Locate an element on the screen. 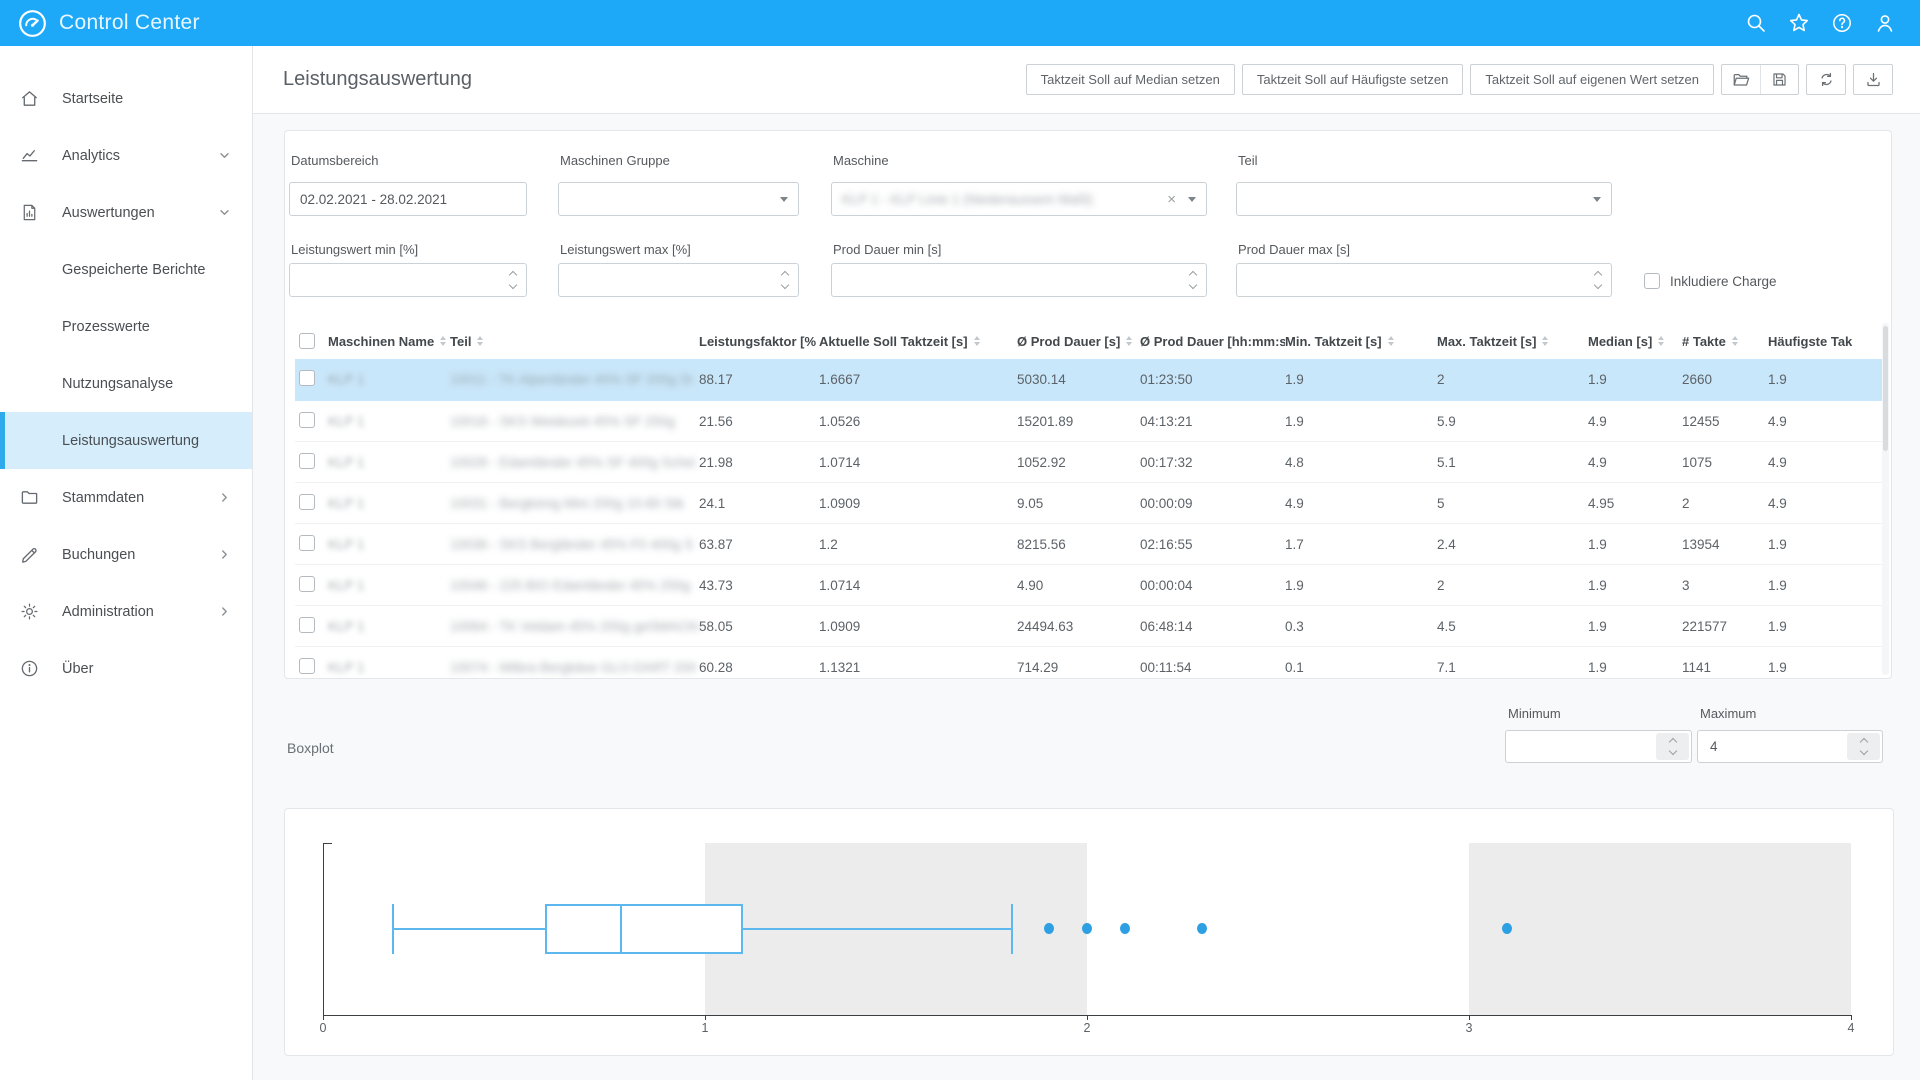  sidebar-item-label: Gespeicherte Berichte is located at coordinates (134, 269).